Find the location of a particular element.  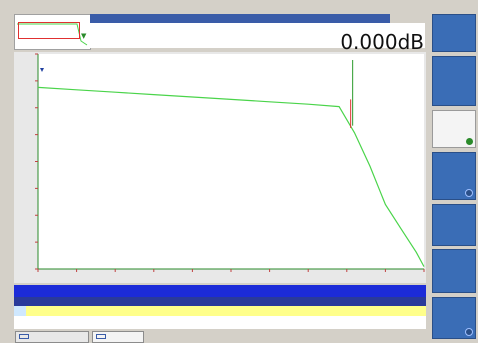

event-table-header is located at coordinates (220, 301).